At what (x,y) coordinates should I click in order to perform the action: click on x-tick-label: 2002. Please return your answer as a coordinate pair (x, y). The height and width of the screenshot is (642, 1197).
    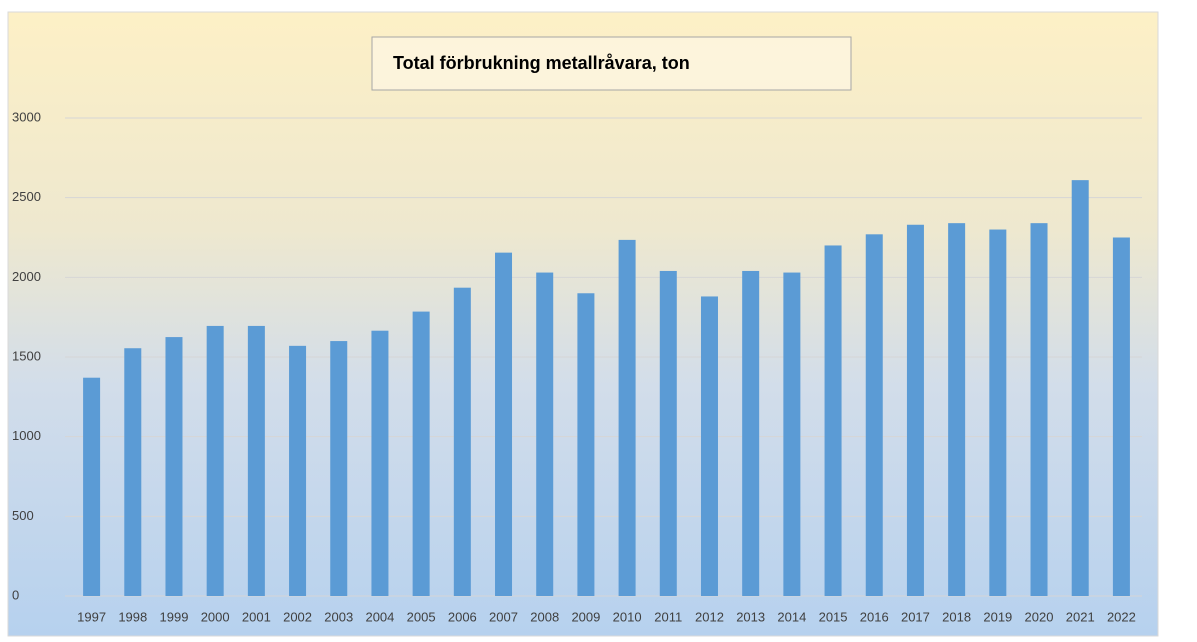
    Looking at the image, I should click on (297, 616).